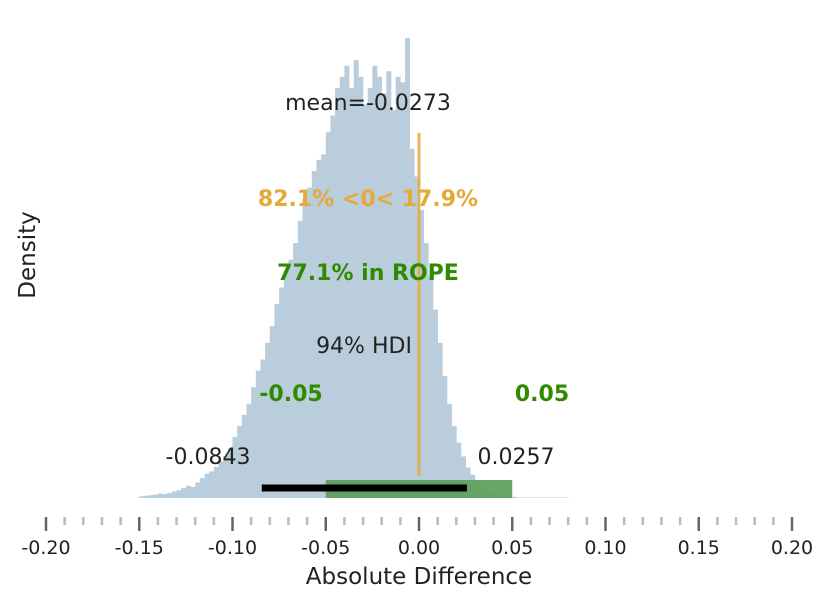 The width and height of the screenshot is (831, 604). What do you see at coordinates (28, 254) in the screenshot?
I see `y-axis-title: Density` at bounding box center [28, 254].